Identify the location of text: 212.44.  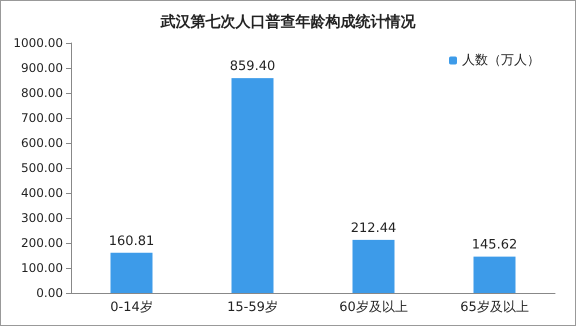
(373, 228).